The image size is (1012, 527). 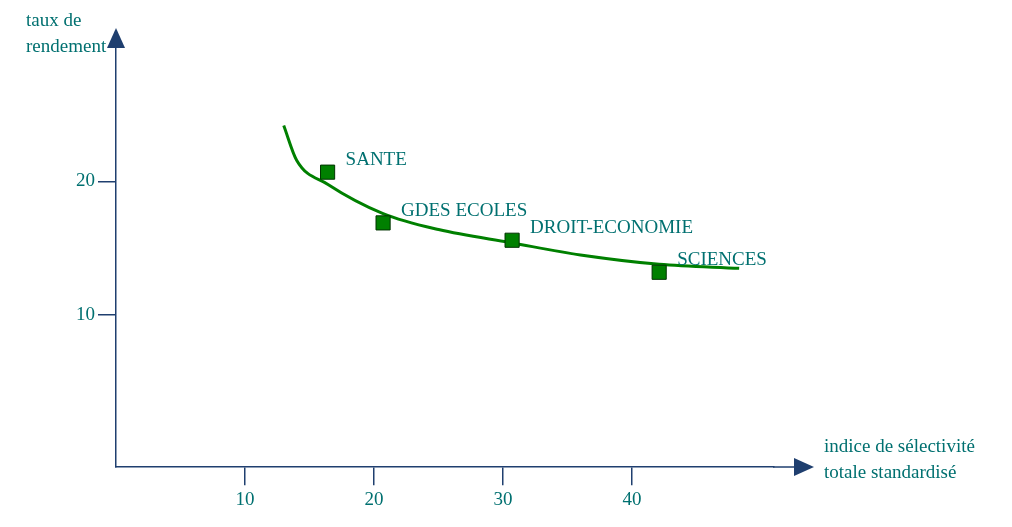 What do you see at coordinates (374, 498) in the screenshot?
I see `x-tick-label: 20` at bounding box center [374, 498].